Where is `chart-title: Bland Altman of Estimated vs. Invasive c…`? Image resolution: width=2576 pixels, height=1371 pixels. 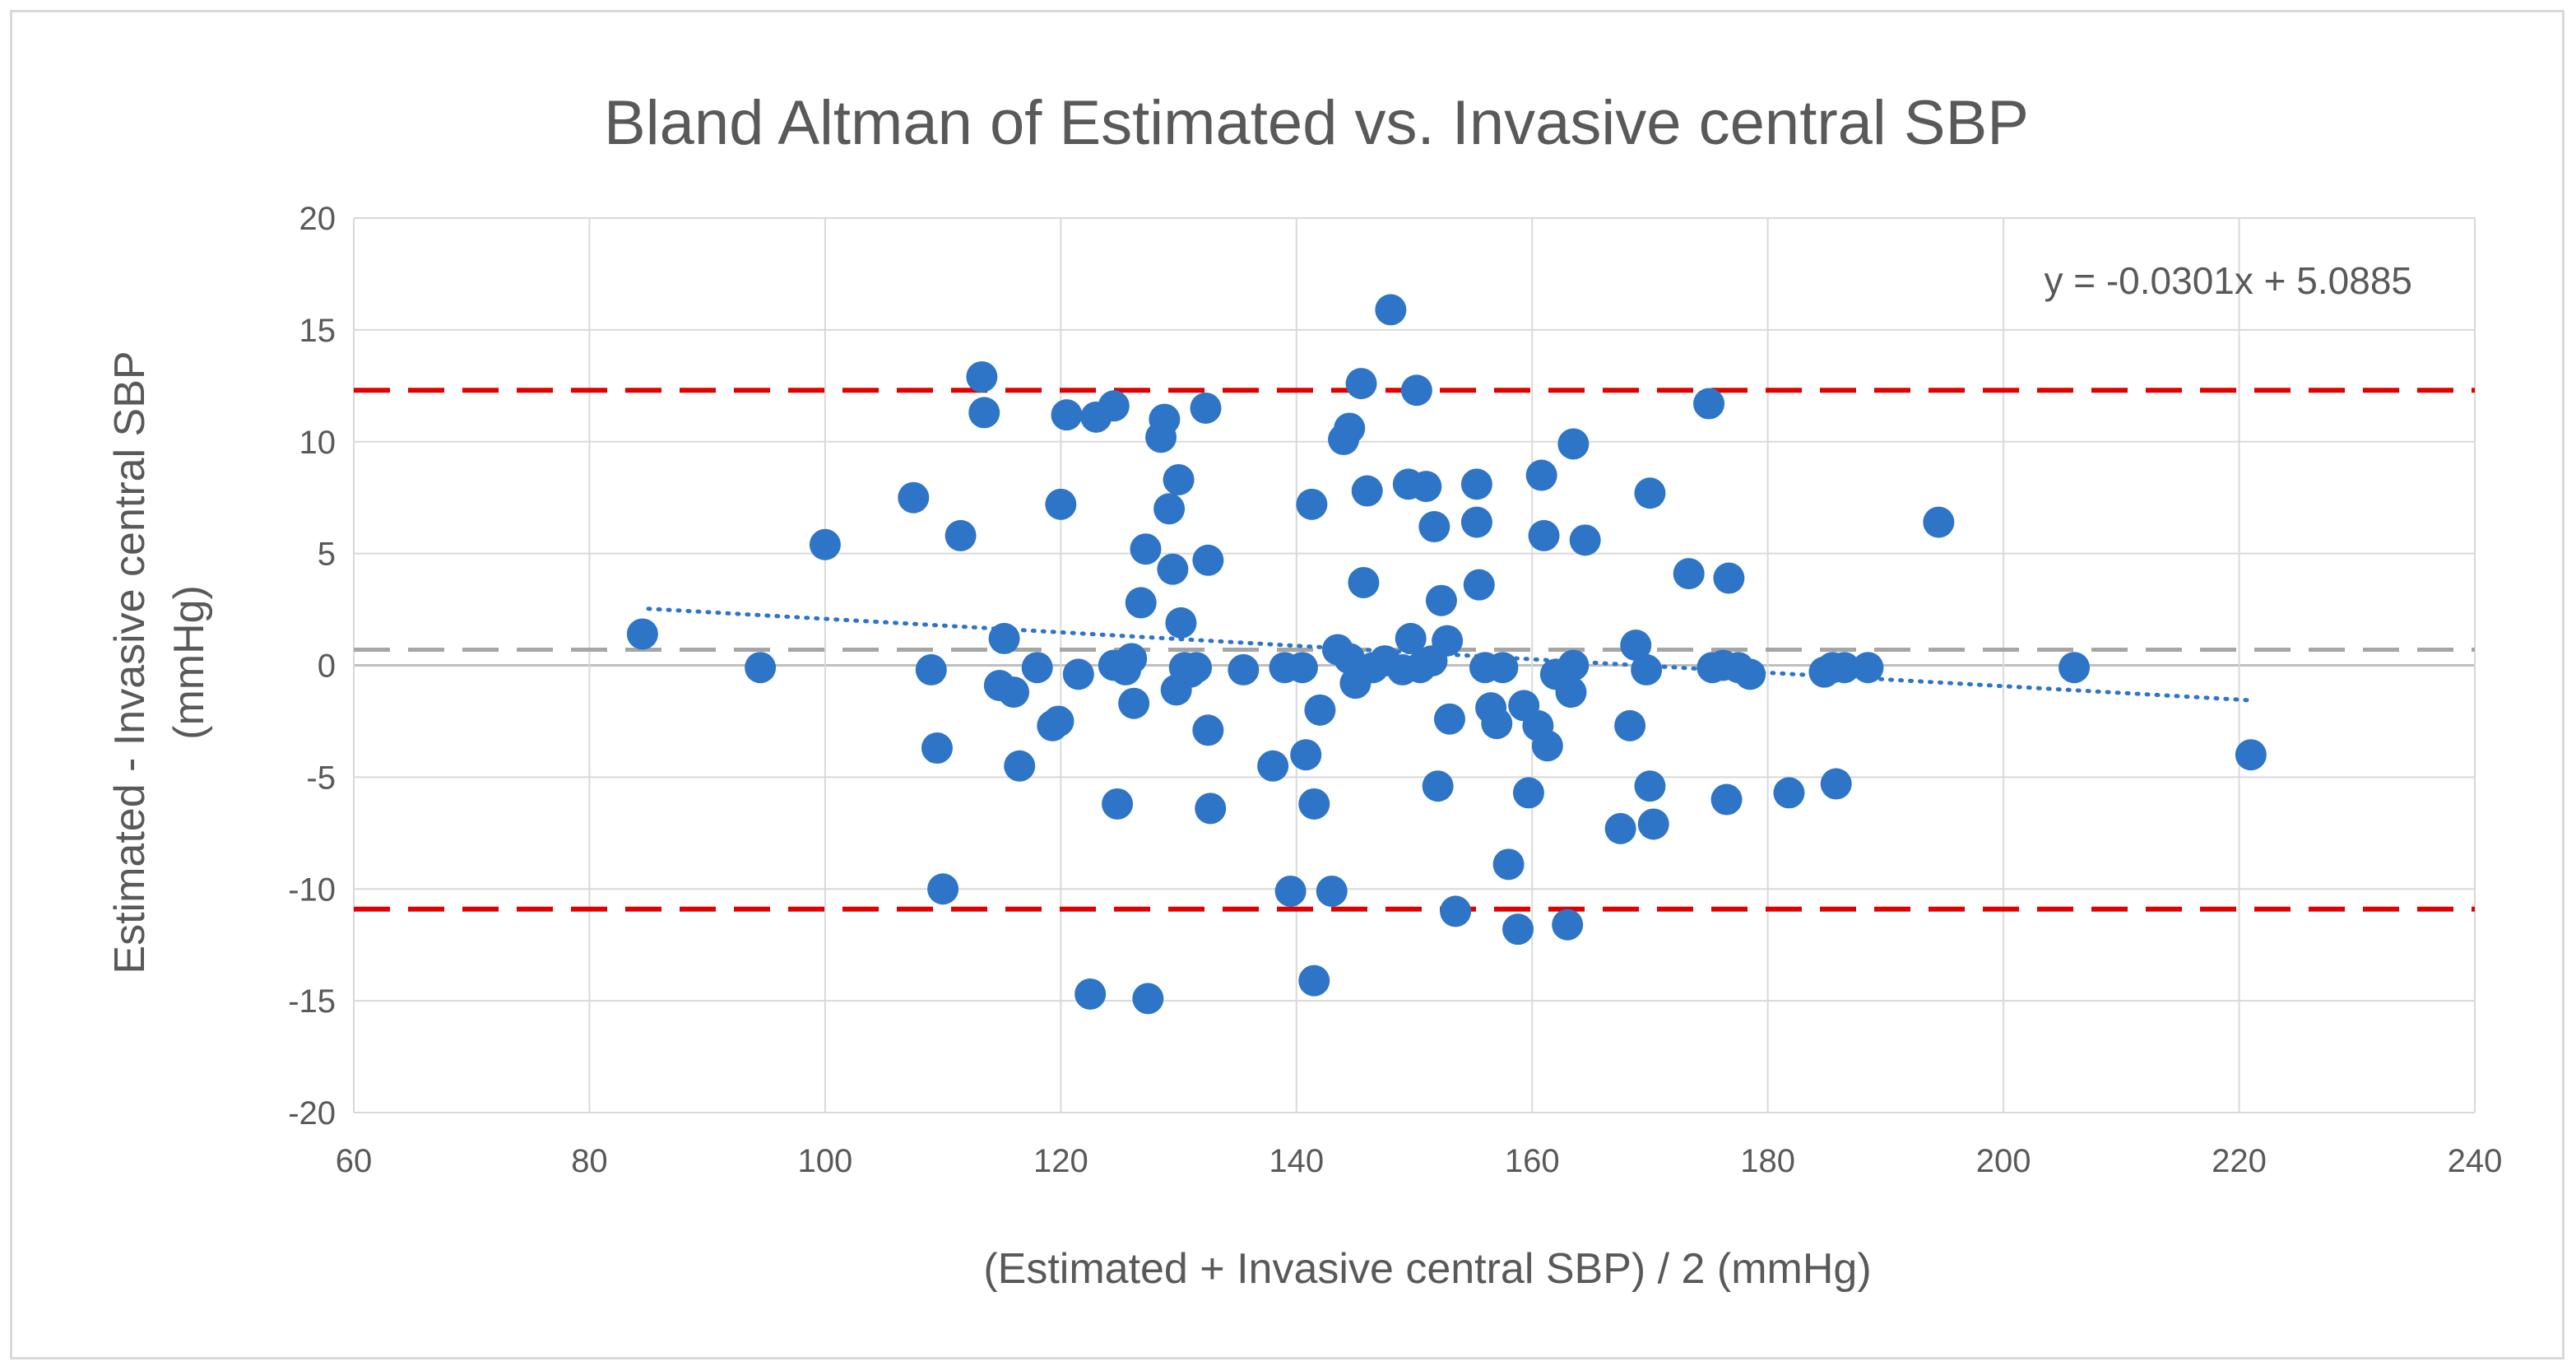
chart-title: Bland Altman of Estimated vs. Invasive c… is located at coordinates (1316, 123).